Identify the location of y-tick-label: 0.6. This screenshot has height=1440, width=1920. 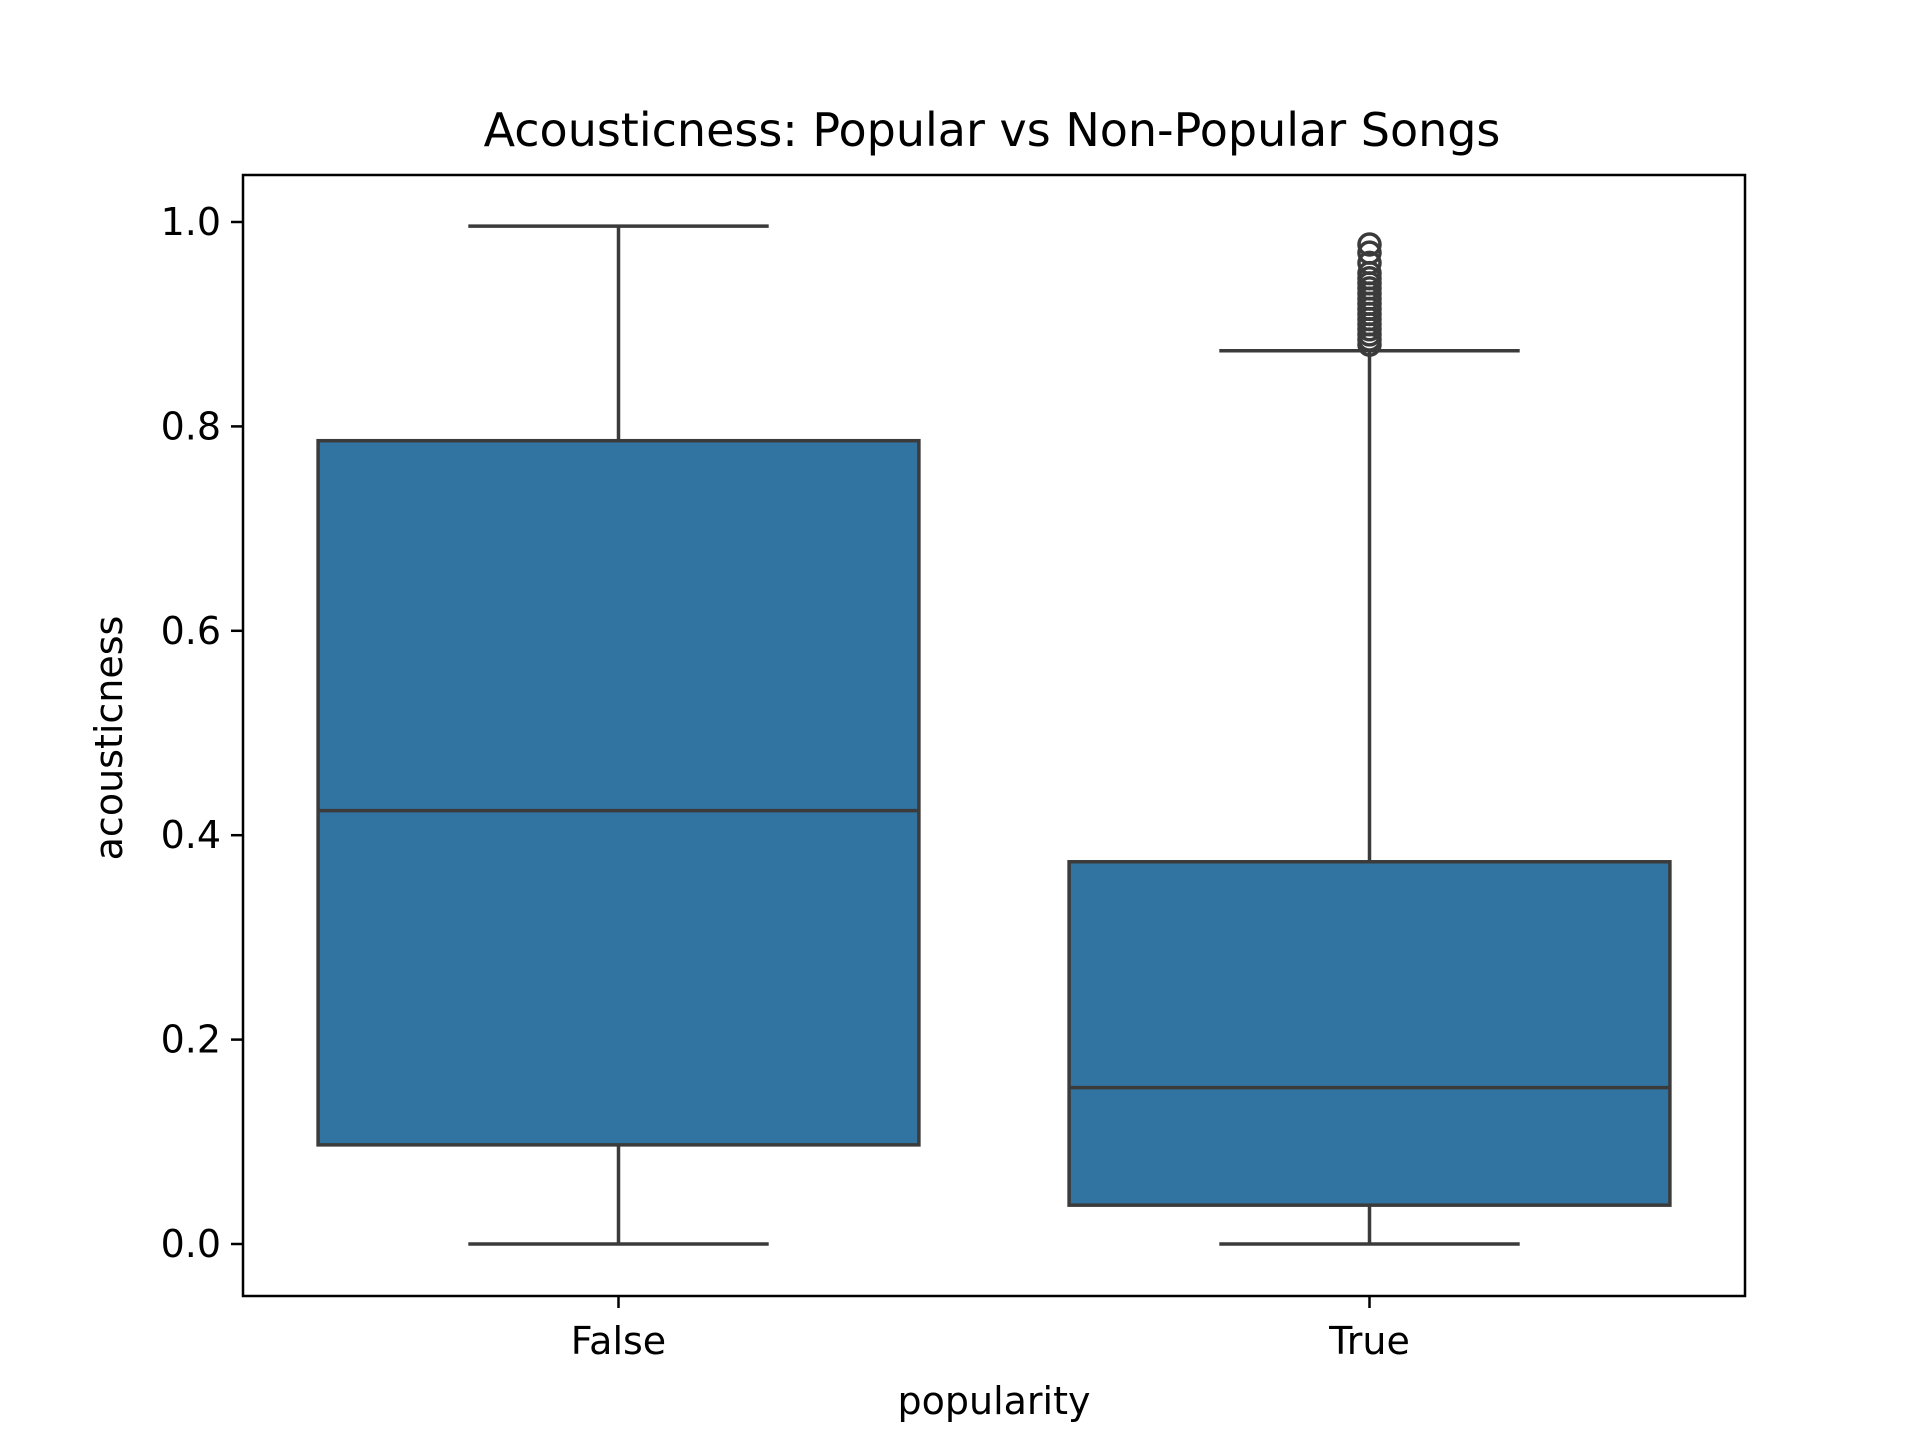
(191, 631).